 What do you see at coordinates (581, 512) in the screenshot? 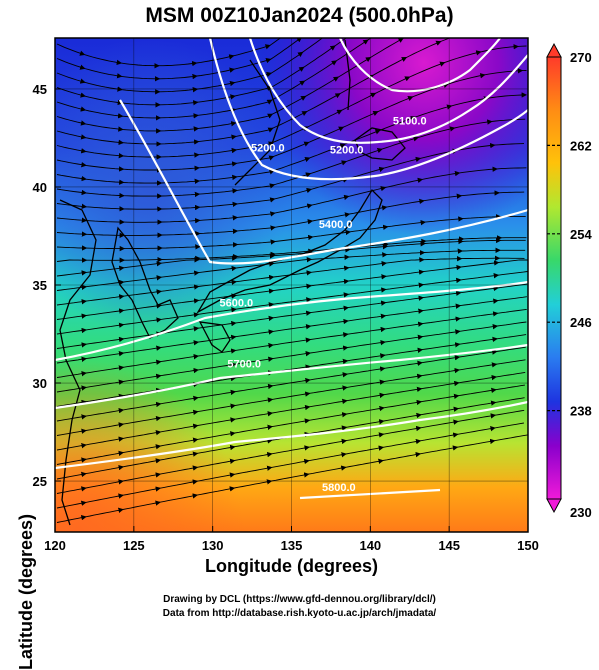
I see `colorbar-min-label: 230` at bounding box center [581, 512].